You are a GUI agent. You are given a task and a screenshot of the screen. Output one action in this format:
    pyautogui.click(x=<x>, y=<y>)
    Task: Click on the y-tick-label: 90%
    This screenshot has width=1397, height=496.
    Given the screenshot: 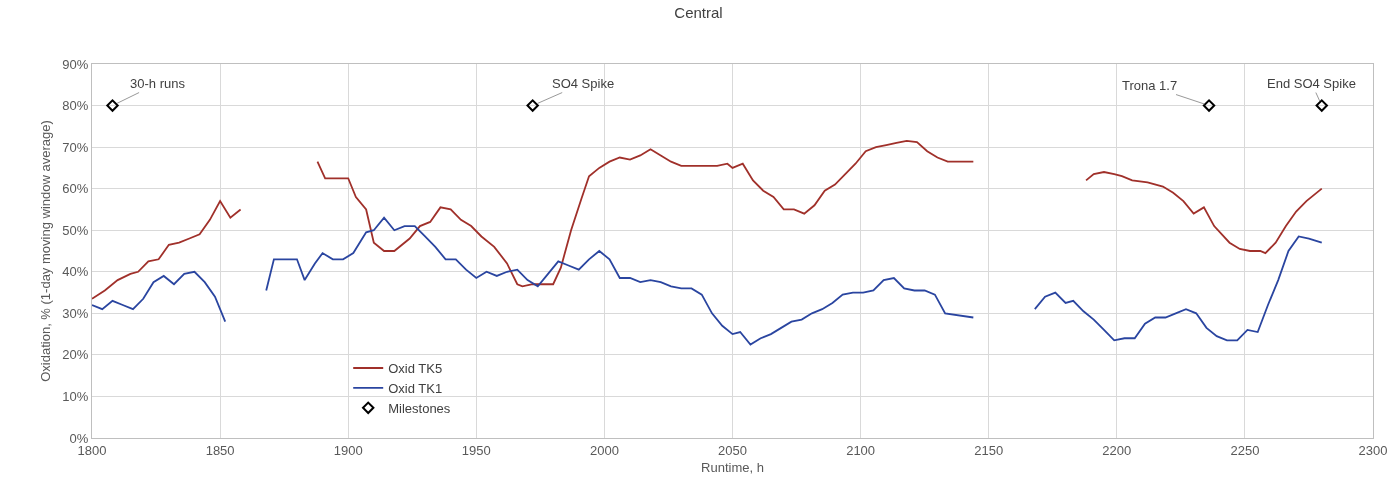 What is the action you would take?
    pyautogui.click(x=75, y=64)
    